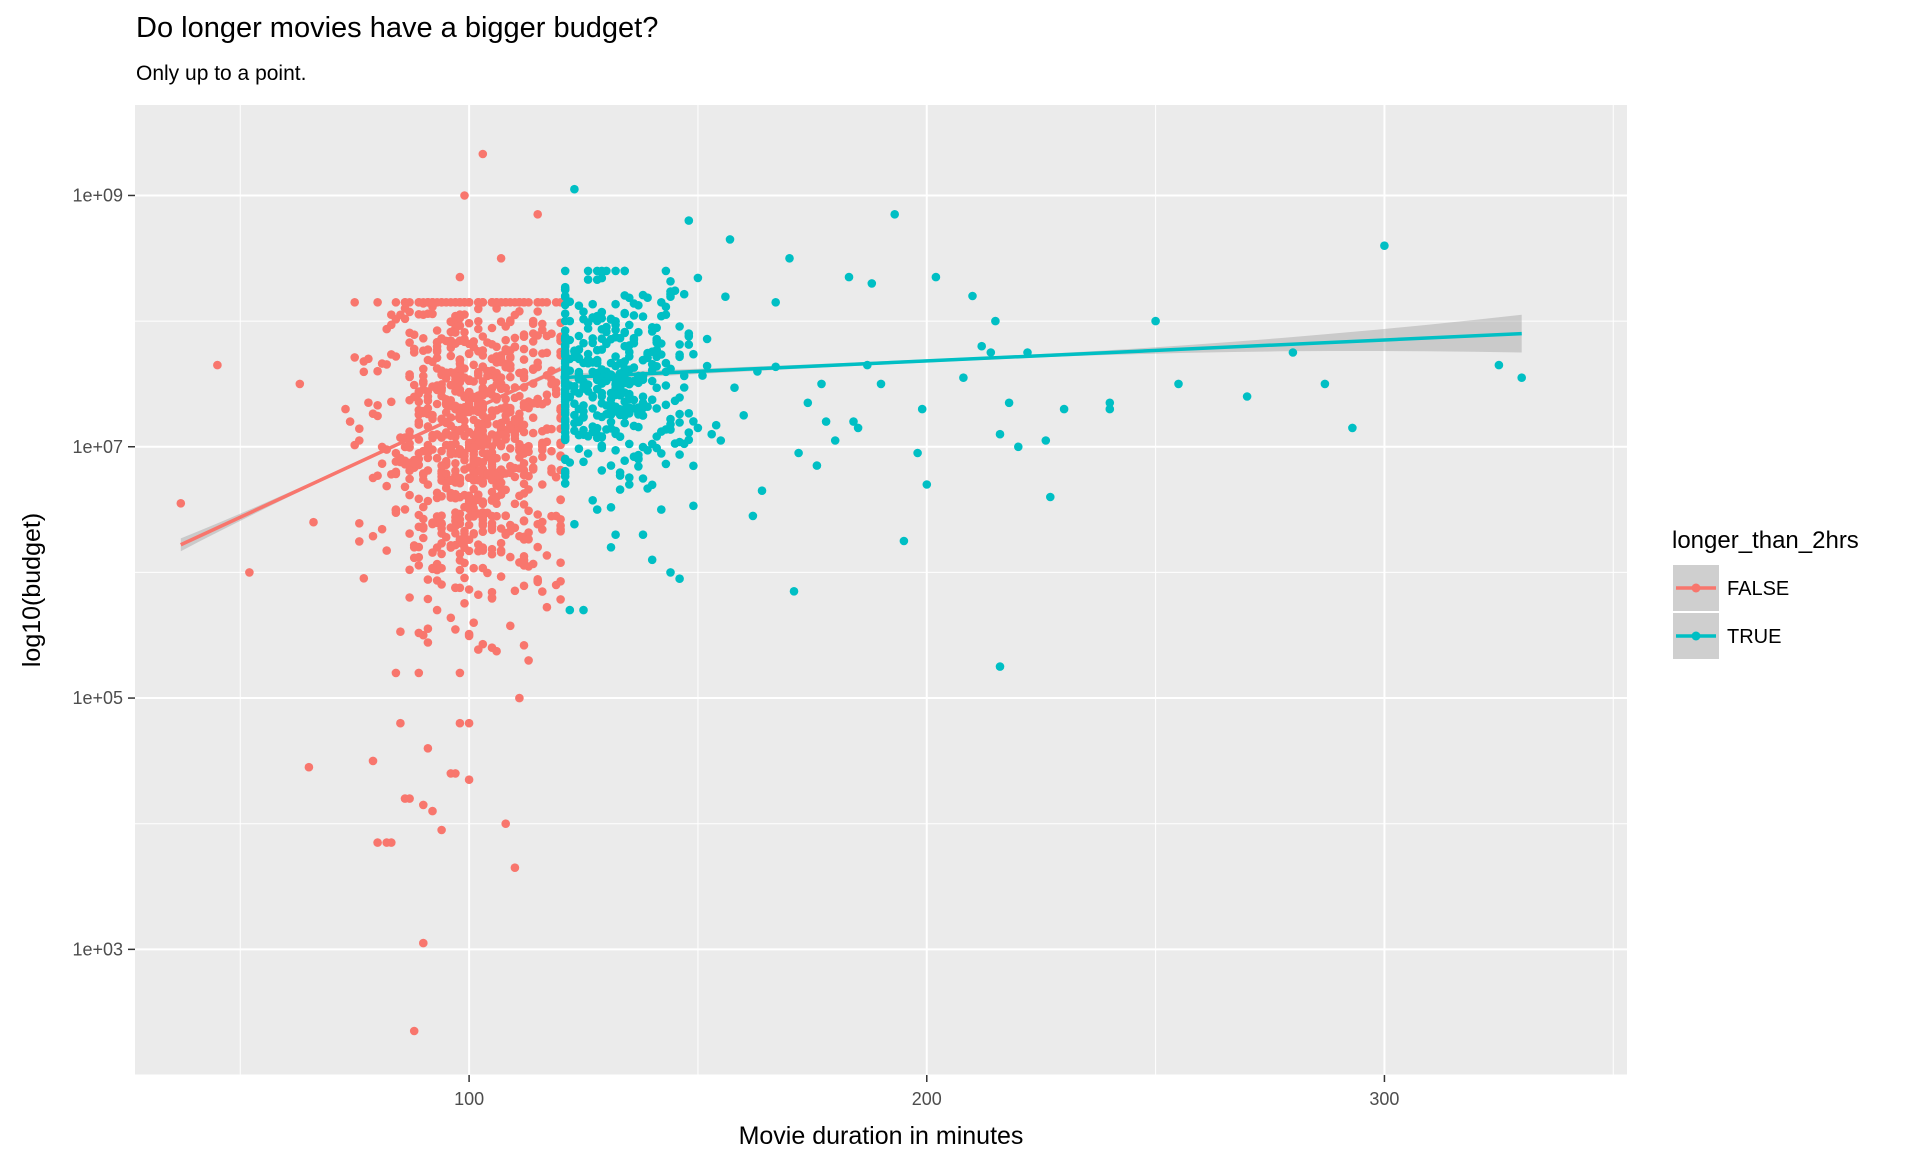 The height and width of the screenshot is (1152, 1920). I want to click on y-tick-label: 1e+09, so click(97, 195).